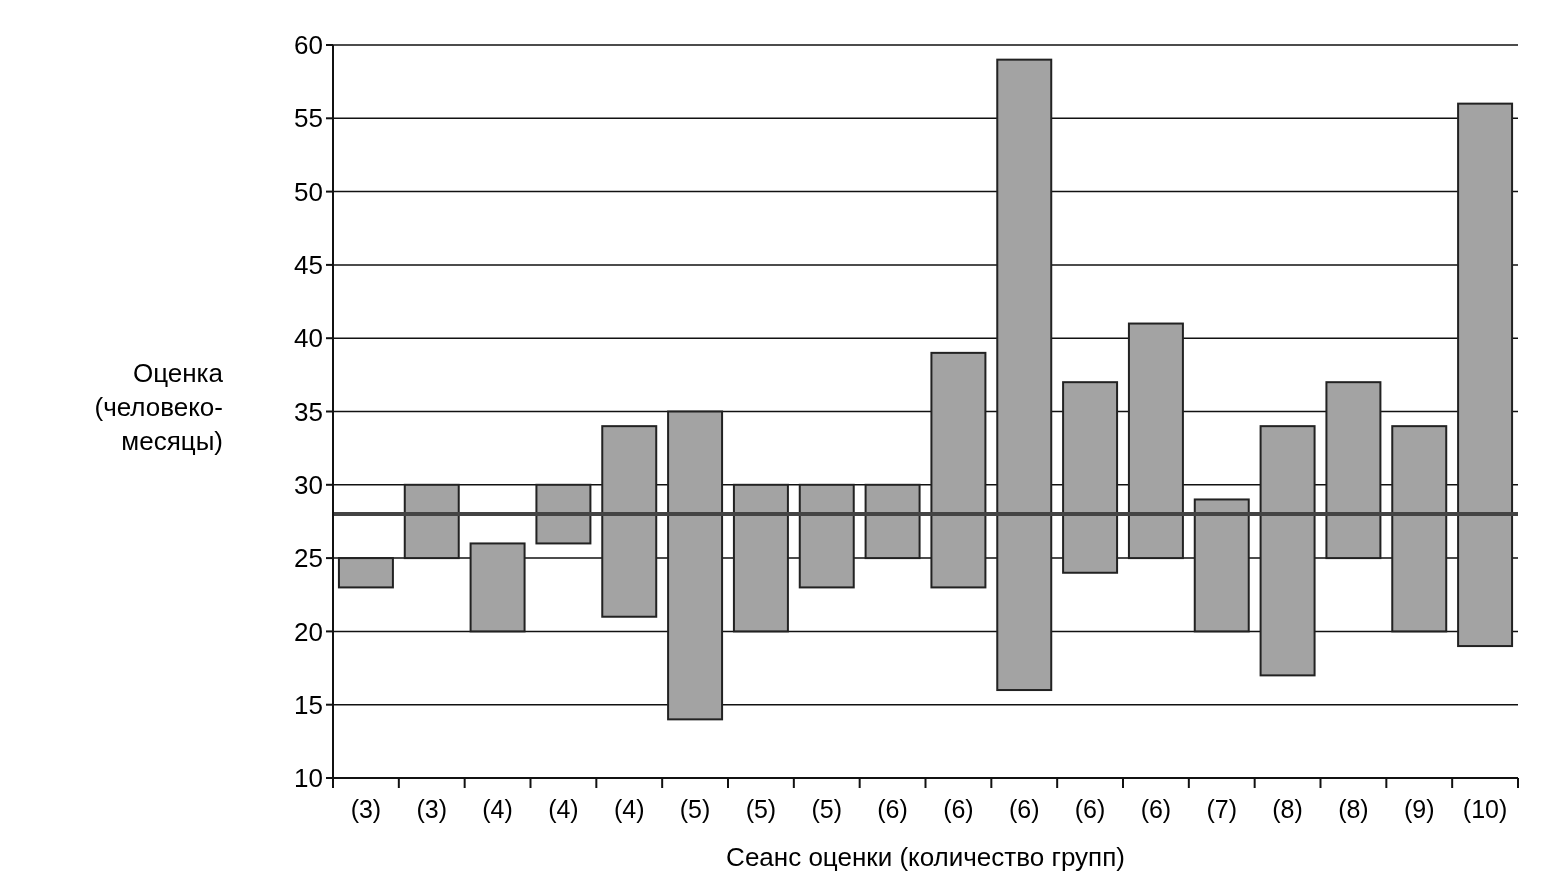 The image size is (1557, 879). I want to click on y-axis-title: Оценка (человеко-месяцы), so click(159, 407).